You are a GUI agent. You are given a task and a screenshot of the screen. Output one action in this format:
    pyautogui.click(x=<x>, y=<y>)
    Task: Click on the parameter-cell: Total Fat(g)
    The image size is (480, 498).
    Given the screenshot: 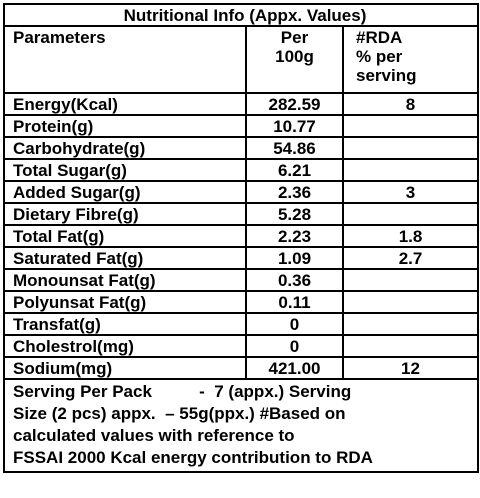 What is the action you would take?
    pyautogui.click(x=125, y=236)
    